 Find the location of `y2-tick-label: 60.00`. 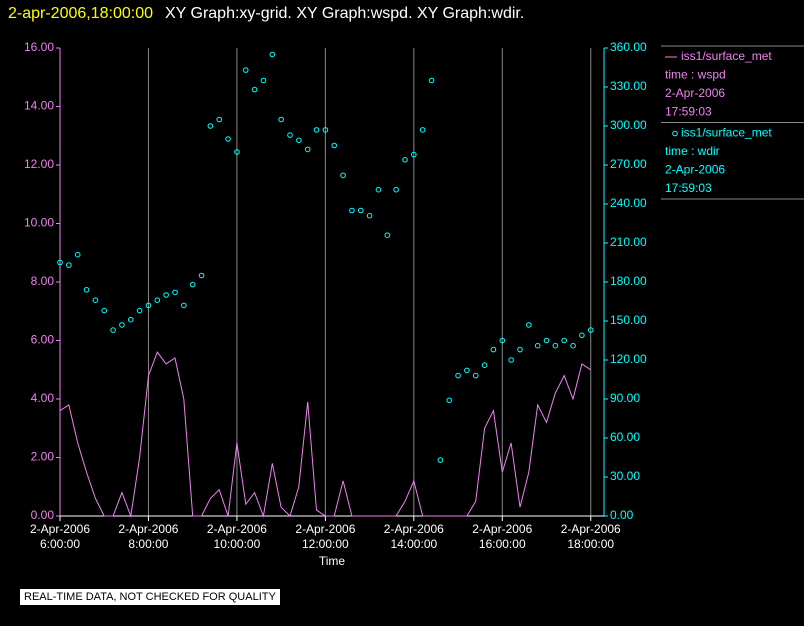

y2-tick-label: 60.00 is located at coordinates (625, 437).